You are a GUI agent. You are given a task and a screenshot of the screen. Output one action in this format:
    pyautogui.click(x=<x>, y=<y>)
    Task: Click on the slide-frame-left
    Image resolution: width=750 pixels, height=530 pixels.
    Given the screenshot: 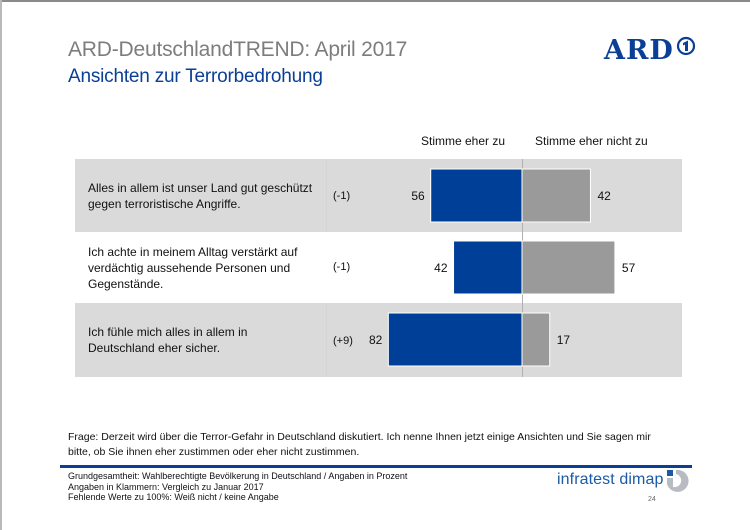 What is the action you would take?
    pyautogui.click(x=1, y=265)
    